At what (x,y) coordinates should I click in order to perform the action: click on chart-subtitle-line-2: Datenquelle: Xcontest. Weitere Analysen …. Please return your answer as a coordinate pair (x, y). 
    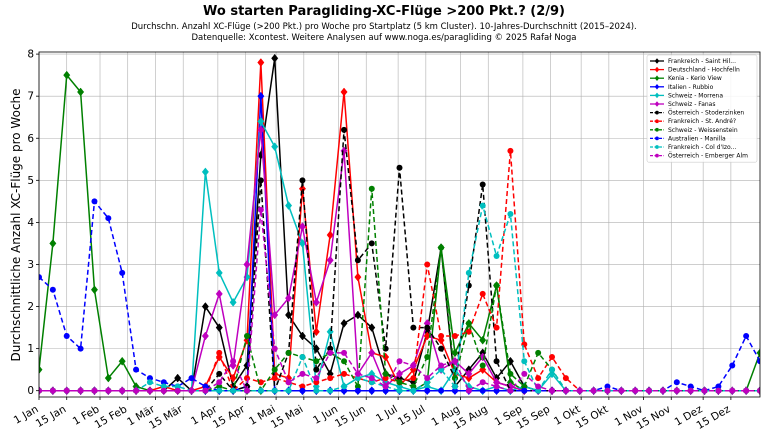
    Looking at the image, I should click on (384, 38).